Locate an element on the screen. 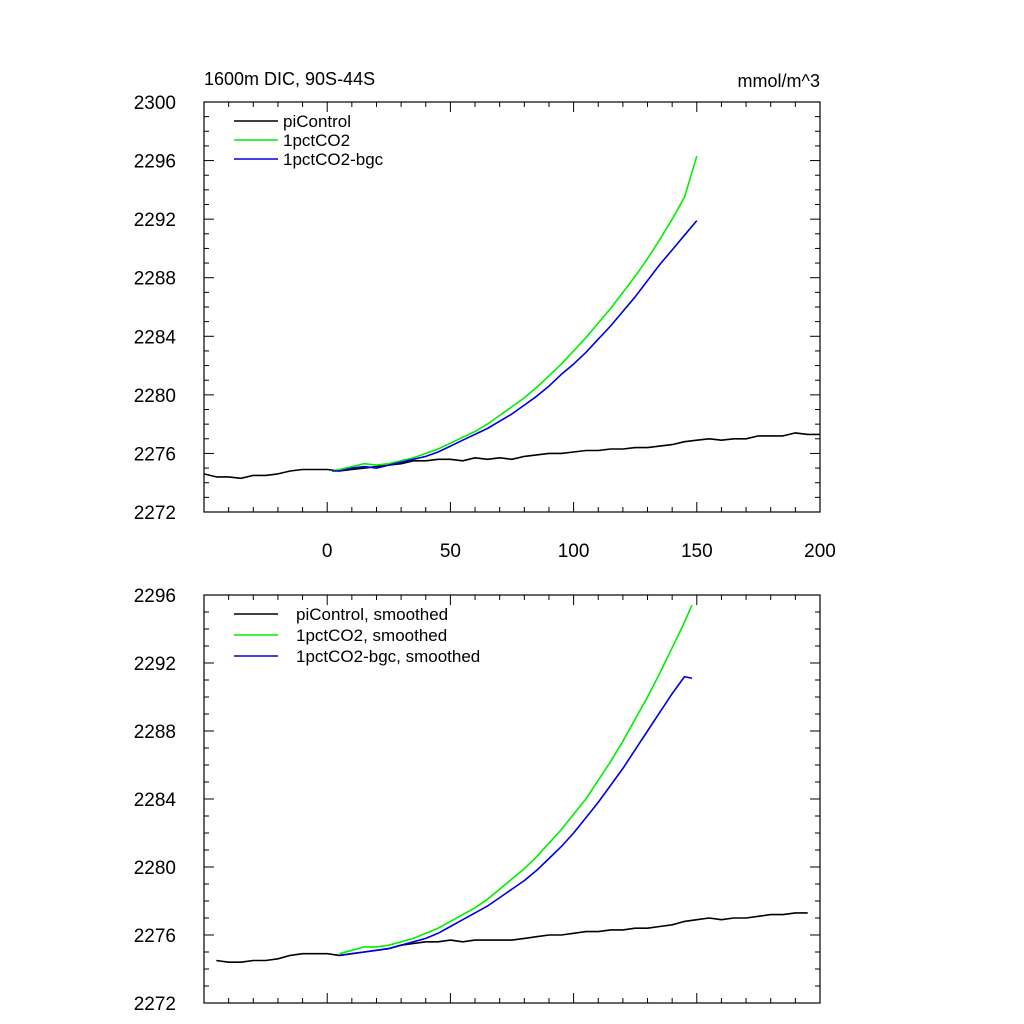 This screenshot has width=1024, height=1024. bottom-chart-ytick-label: 2280 is located at coordinates (155, 868).